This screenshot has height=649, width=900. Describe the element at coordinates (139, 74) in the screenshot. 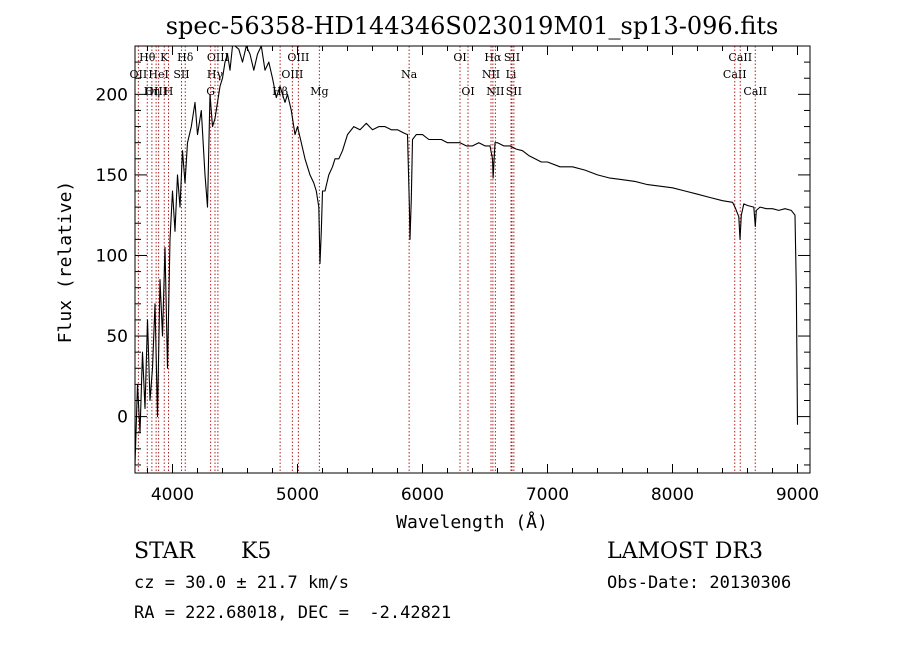

I see `spectral-line-label: OII` at that location.